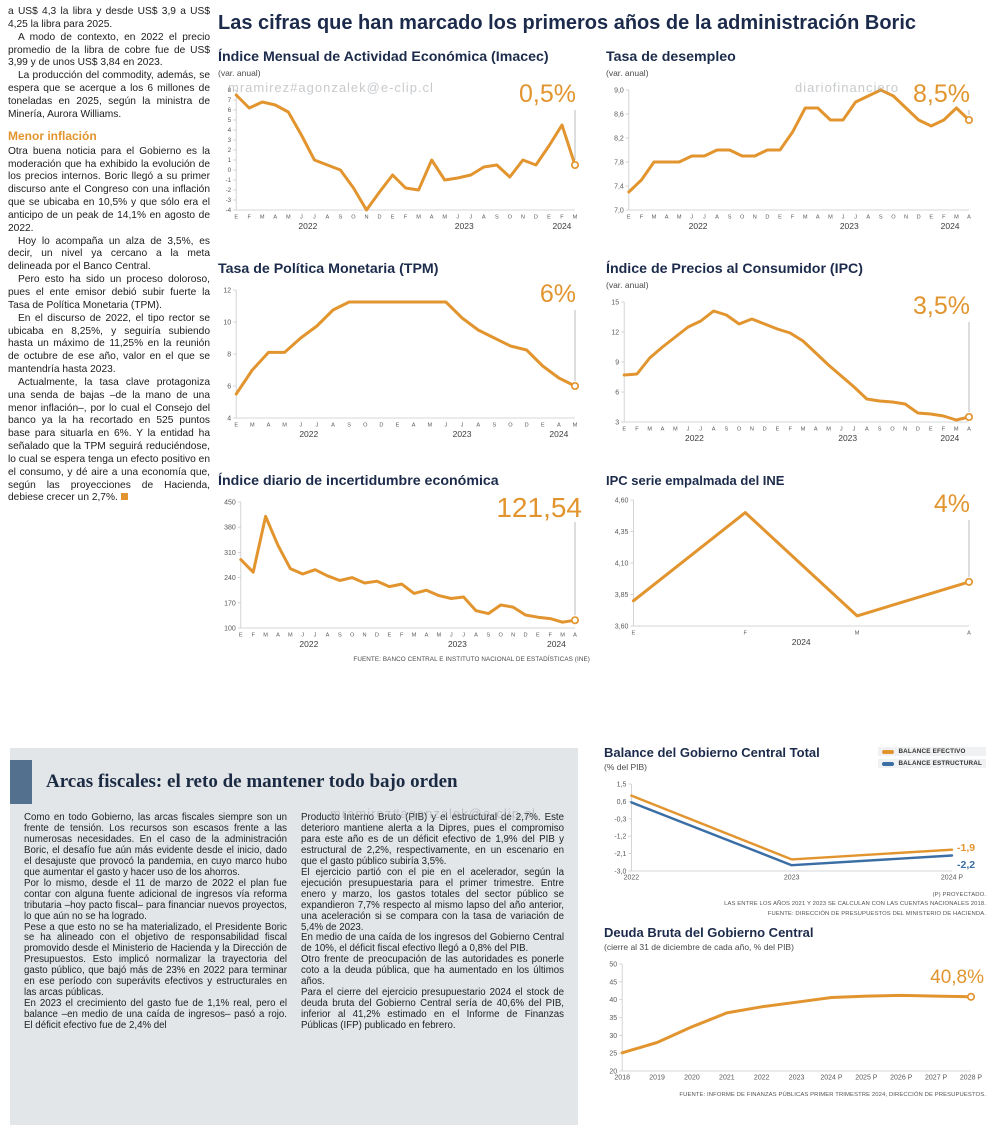 The height and width of the screenshot is (1133, 988). I want to click on svg-text: 4,35, so click(622, 532).